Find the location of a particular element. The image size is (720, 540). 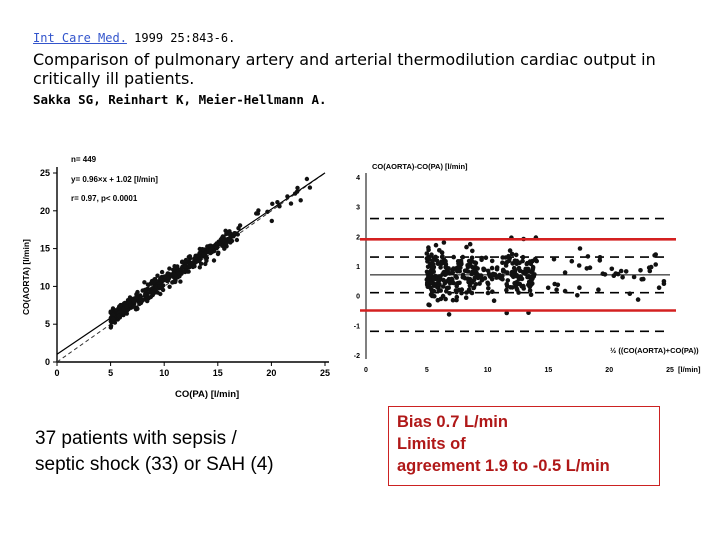

y-tick-label: 20 is located at coordinates (45, 211).